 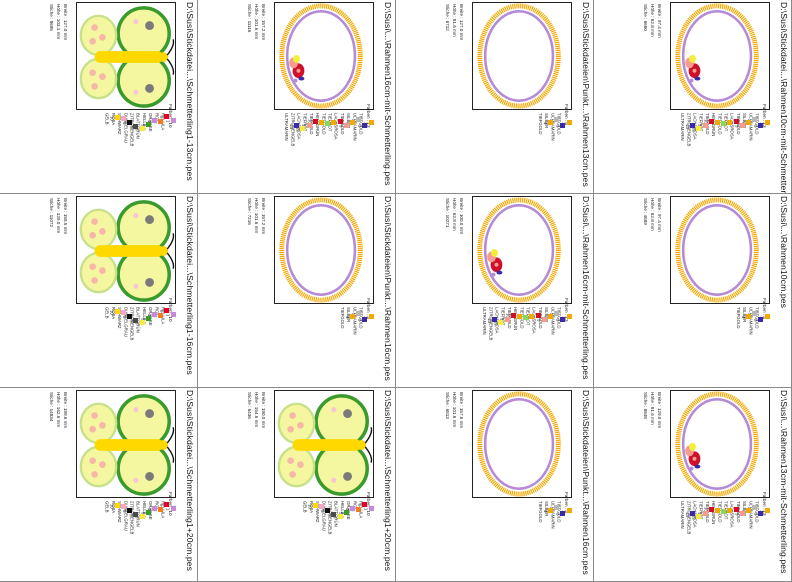 I want to click on color-legend-item: 3SILBER, so click(x=552, y=120).